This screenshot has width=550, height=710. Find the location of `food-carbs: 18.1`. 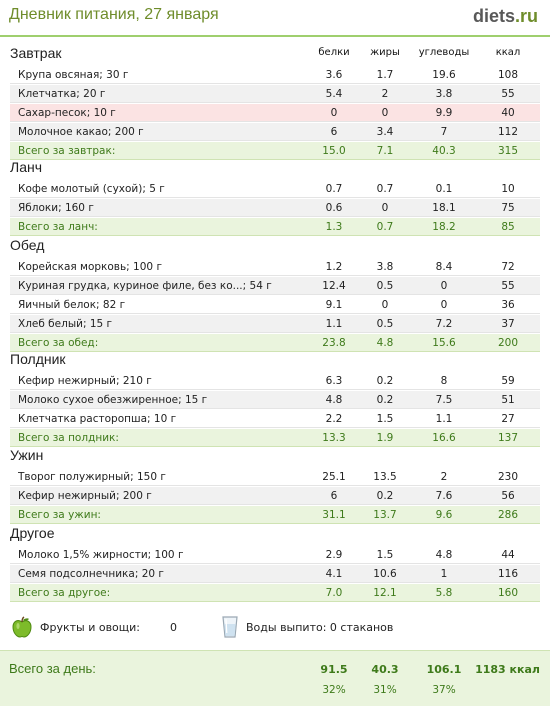

food-carbs: 18.1 is located at coordinates (444, 208).